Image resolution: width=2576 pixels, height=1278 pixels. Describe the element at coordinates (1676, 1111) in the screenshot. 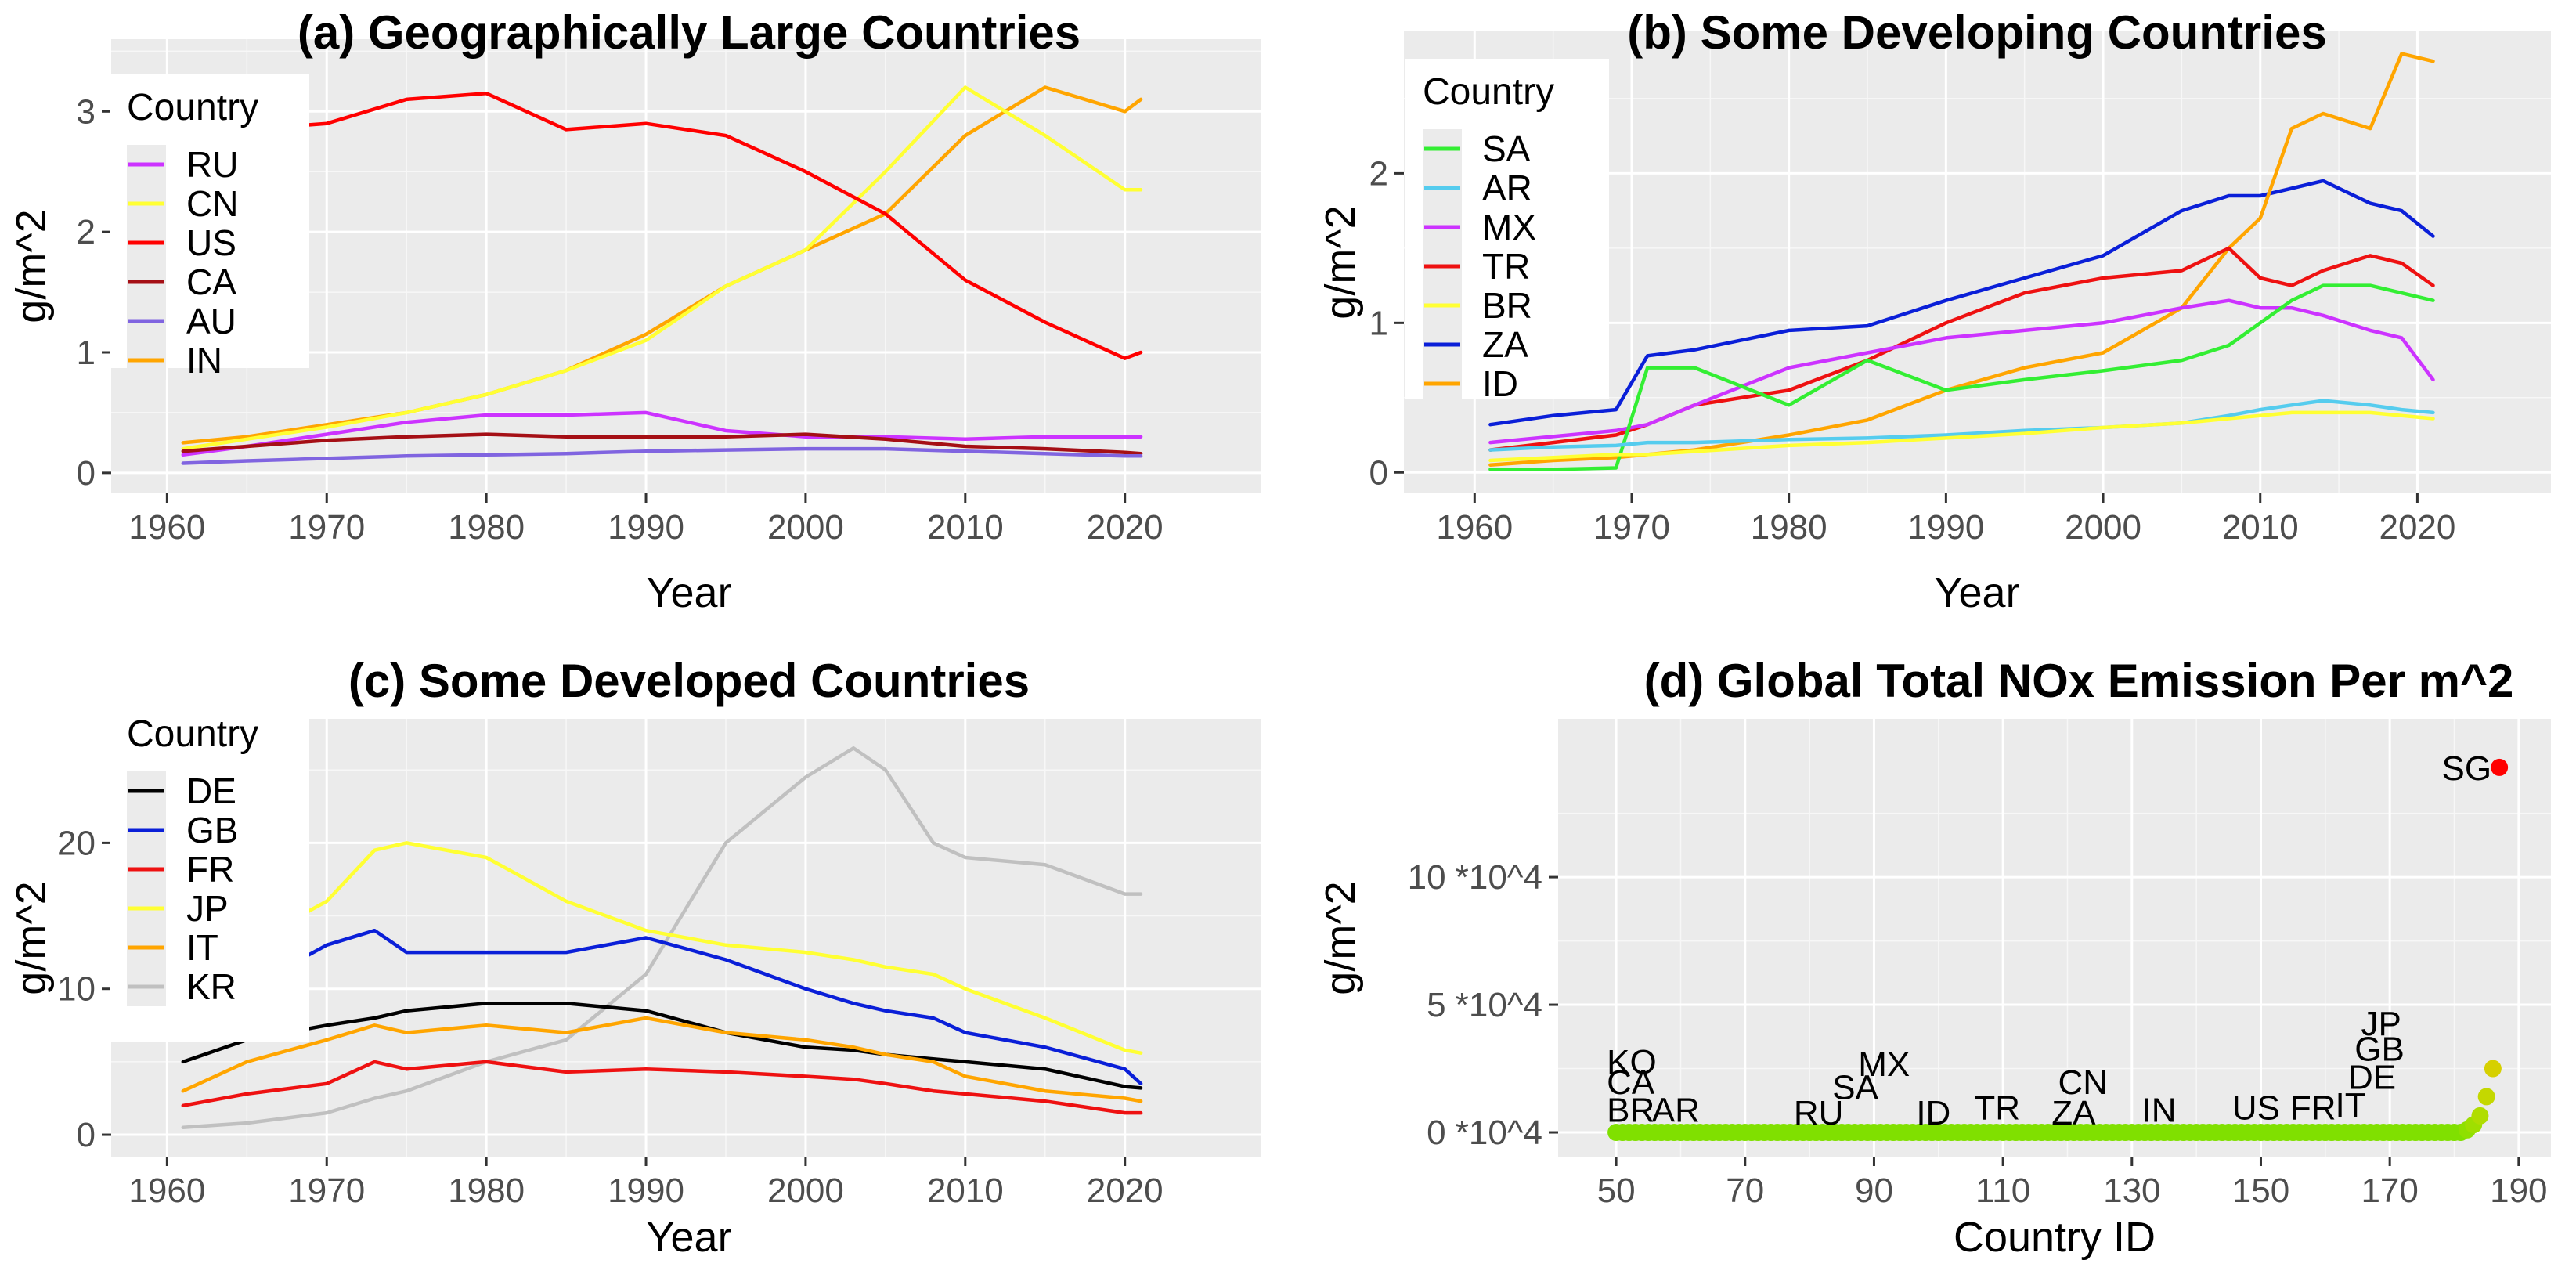

I see `point-label-ar: AR` at that location.